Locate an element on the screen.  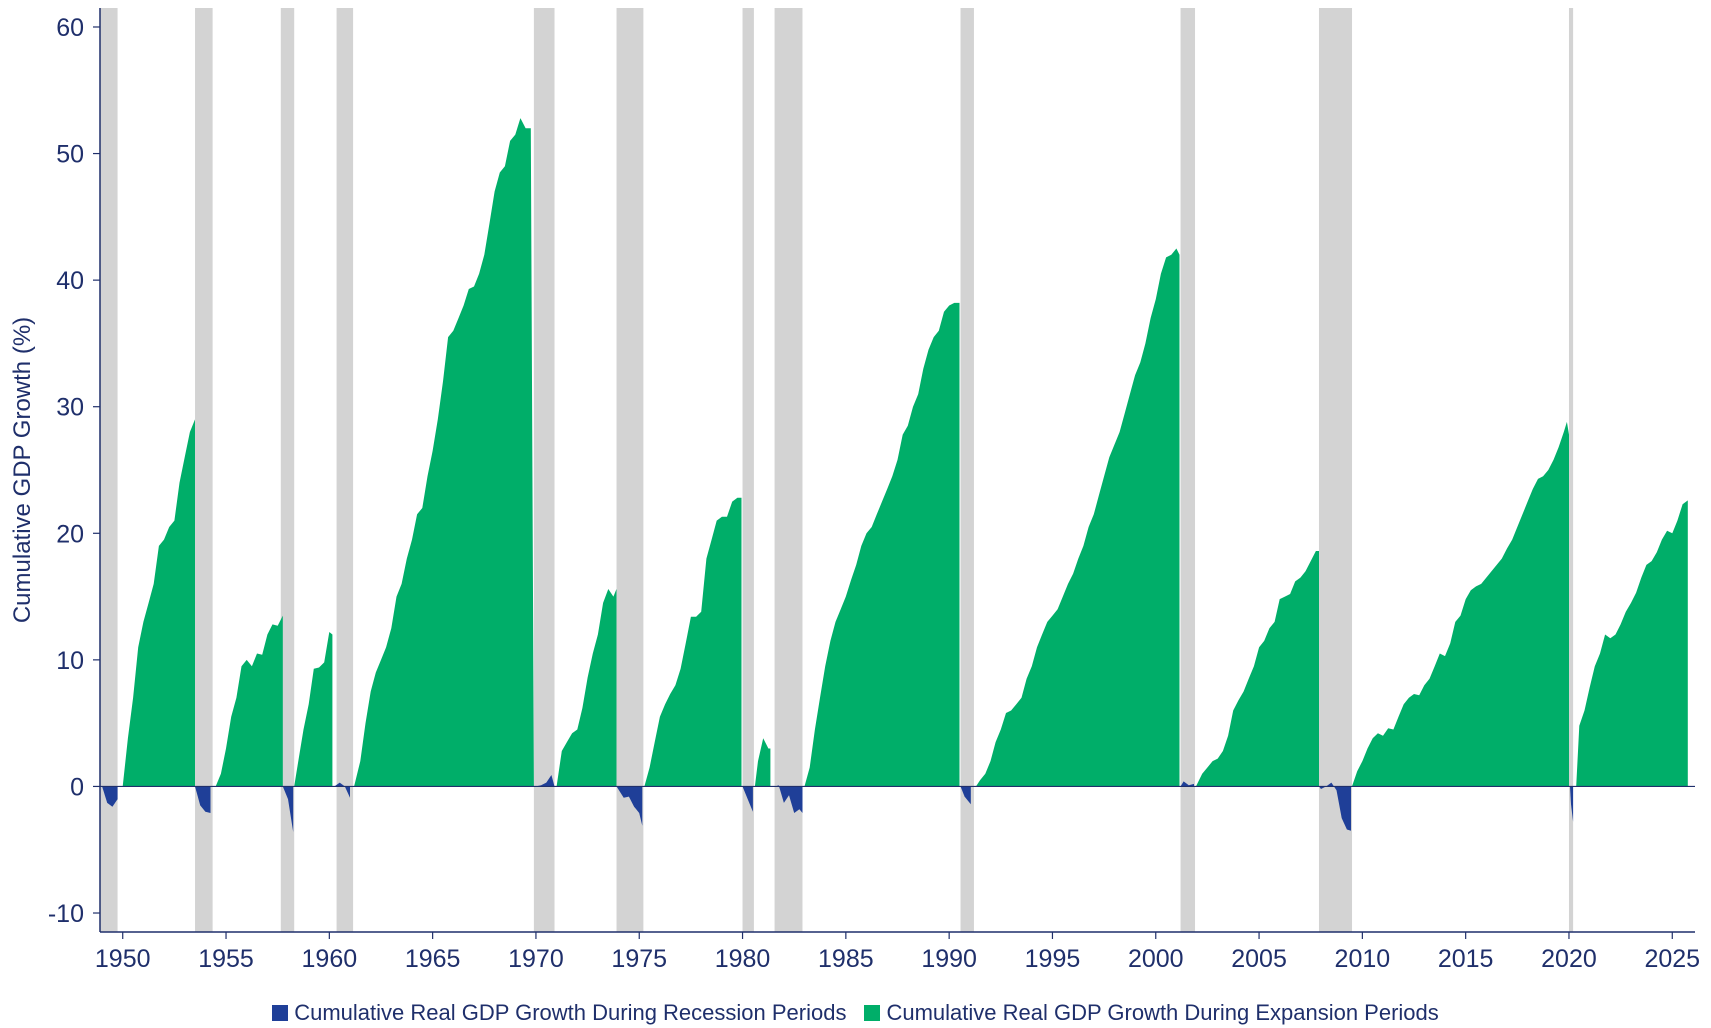
x-tick-label: 1975 is located at coordinates (639, 959).